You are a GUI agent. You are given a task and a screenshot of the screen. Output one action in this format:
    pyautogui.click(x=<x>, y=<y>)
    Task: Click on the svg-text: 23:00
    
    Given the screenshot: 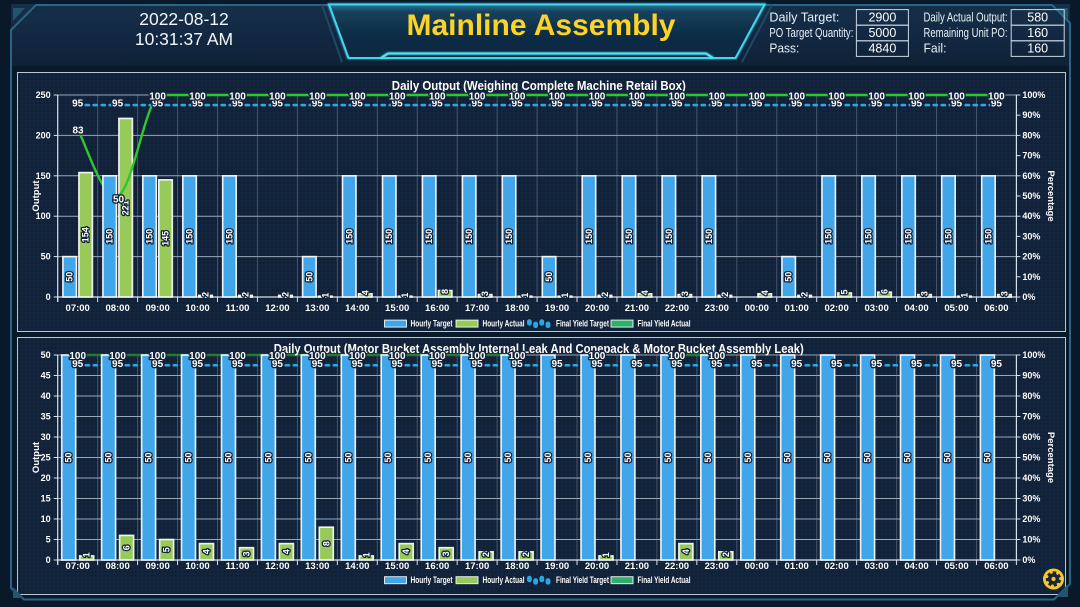 What is the action you would take?
    pyautogui.click(x=717, y=308)
    